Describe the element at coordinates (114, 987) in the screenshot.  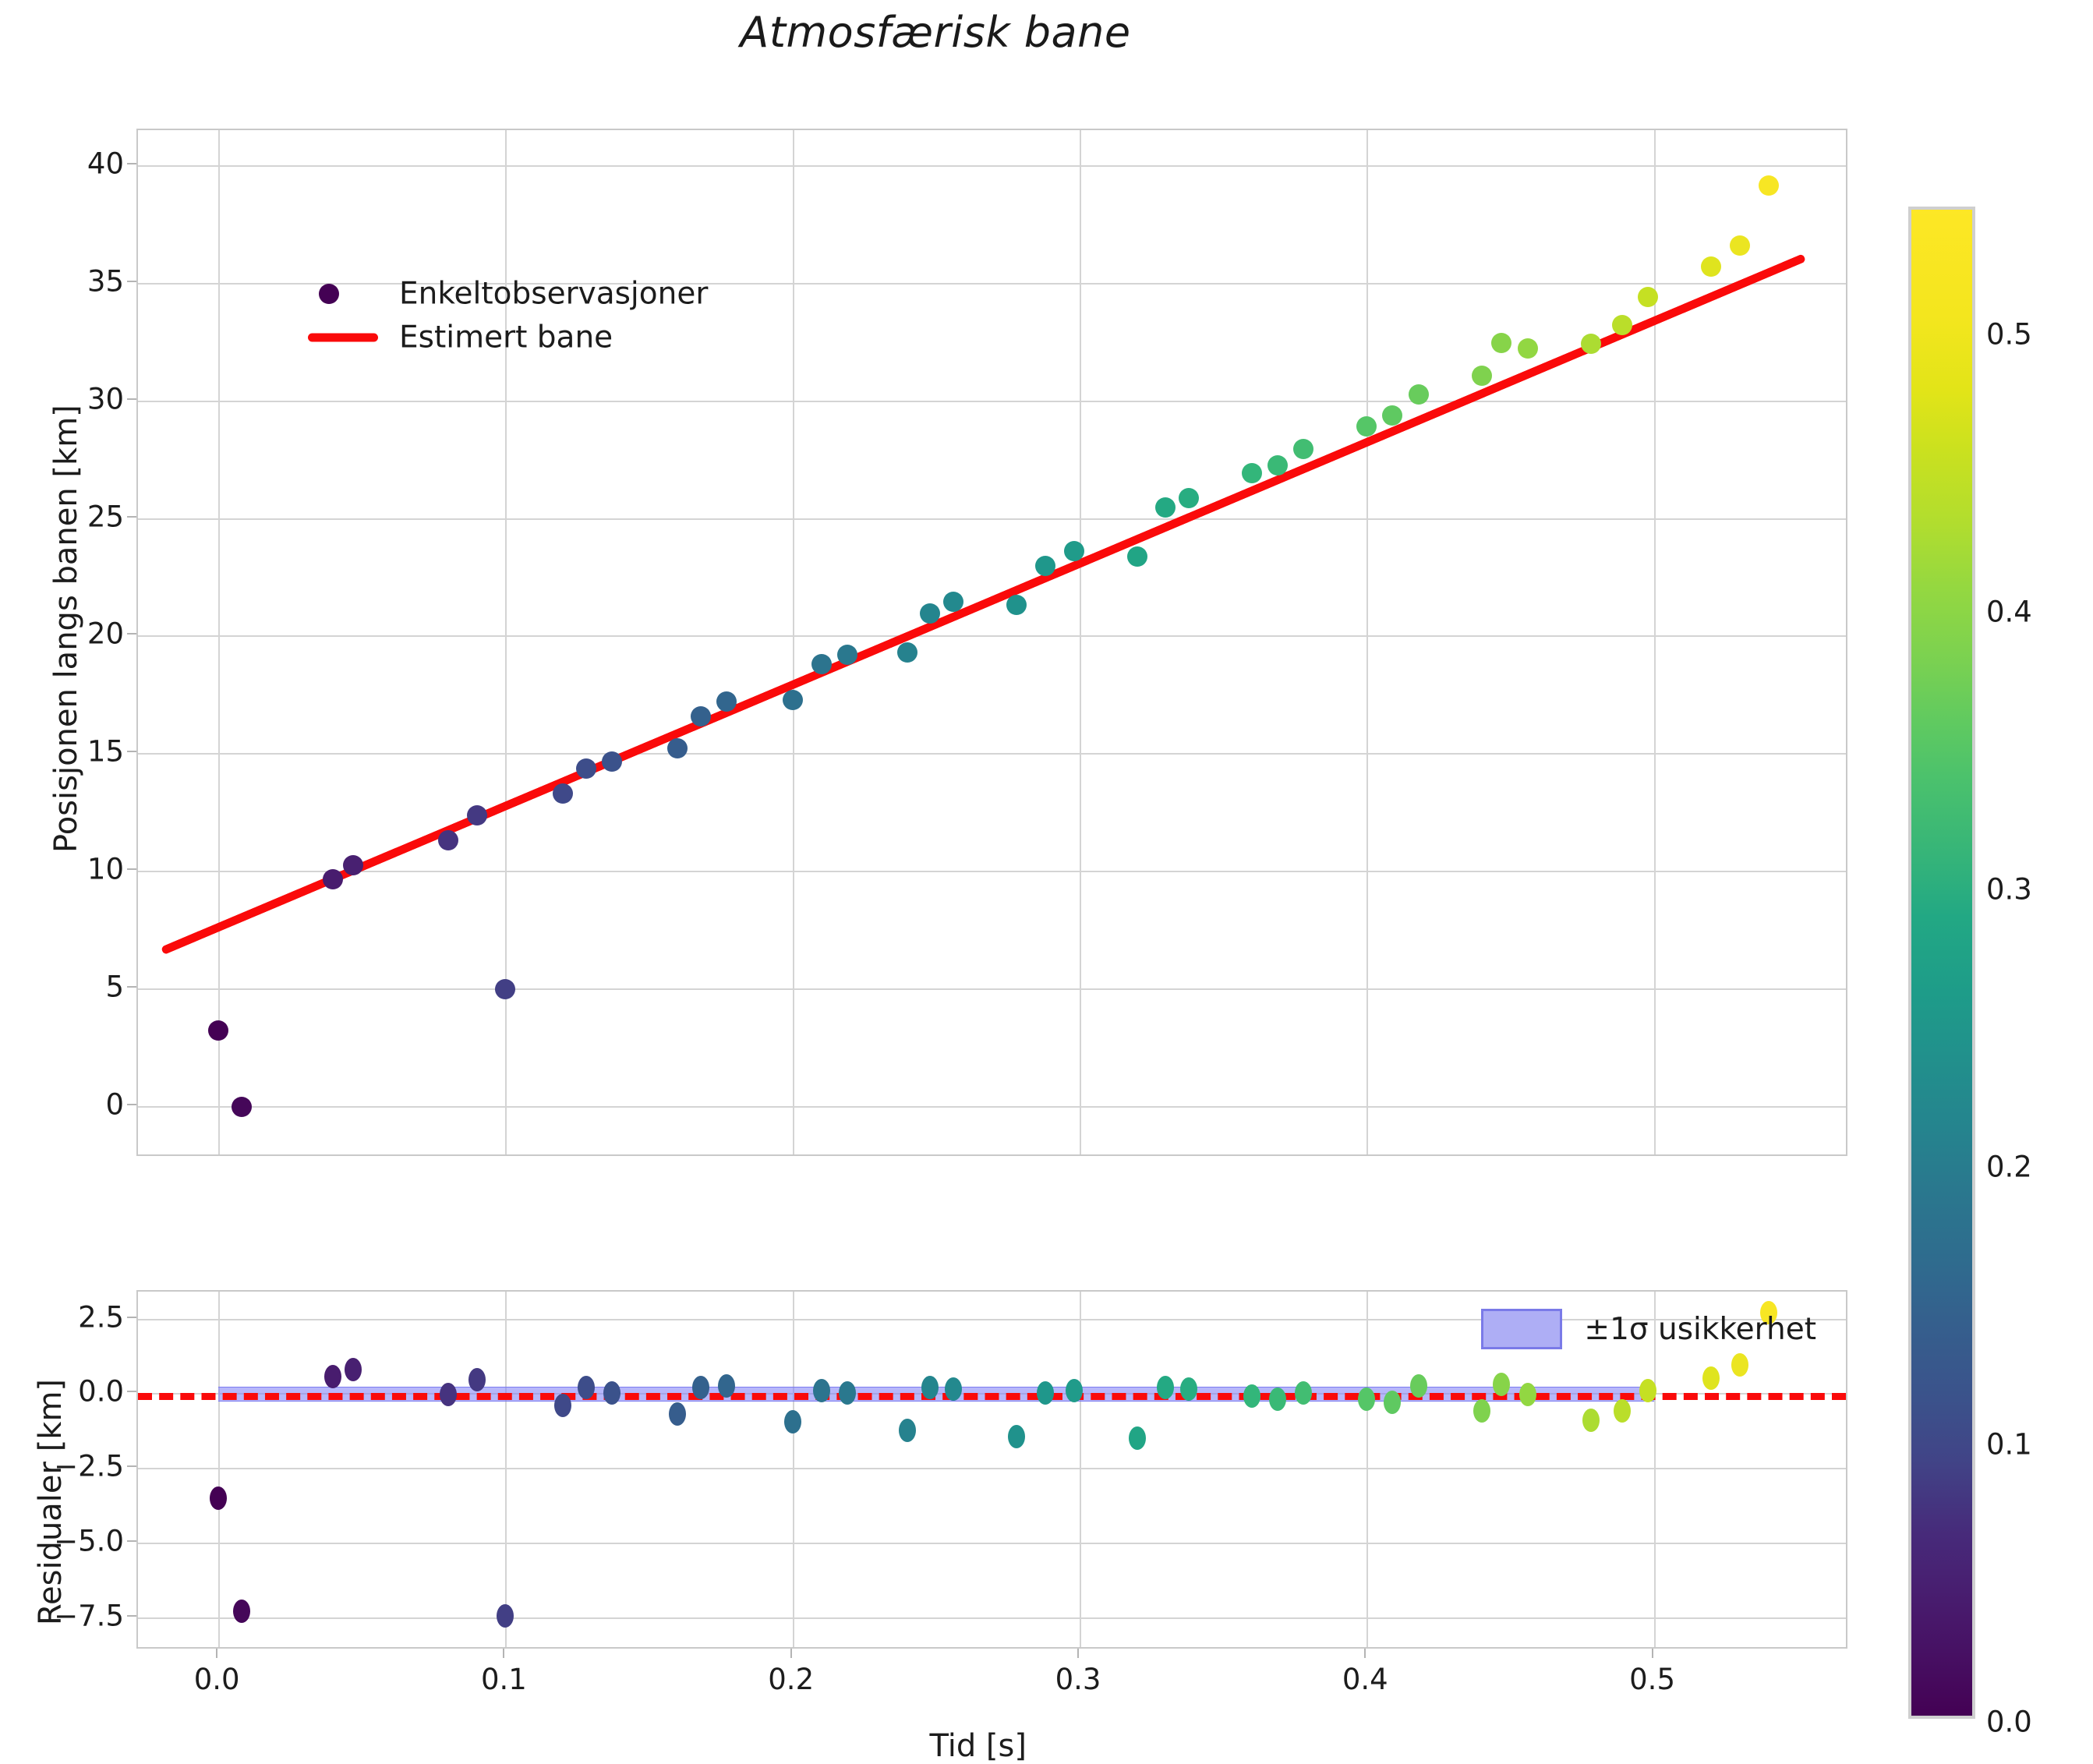
I see `main-y-tick: 5` at that location.